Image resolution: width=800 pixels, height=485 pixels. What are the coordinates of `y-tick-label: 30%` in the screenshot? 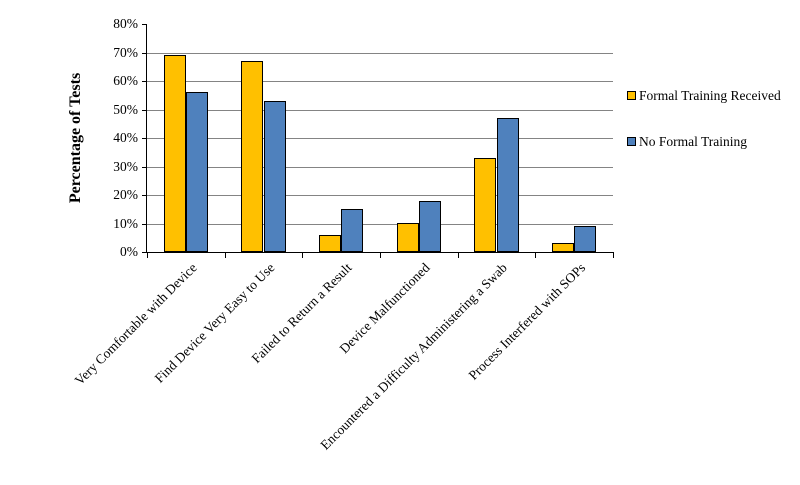 It's located at (125, 166).